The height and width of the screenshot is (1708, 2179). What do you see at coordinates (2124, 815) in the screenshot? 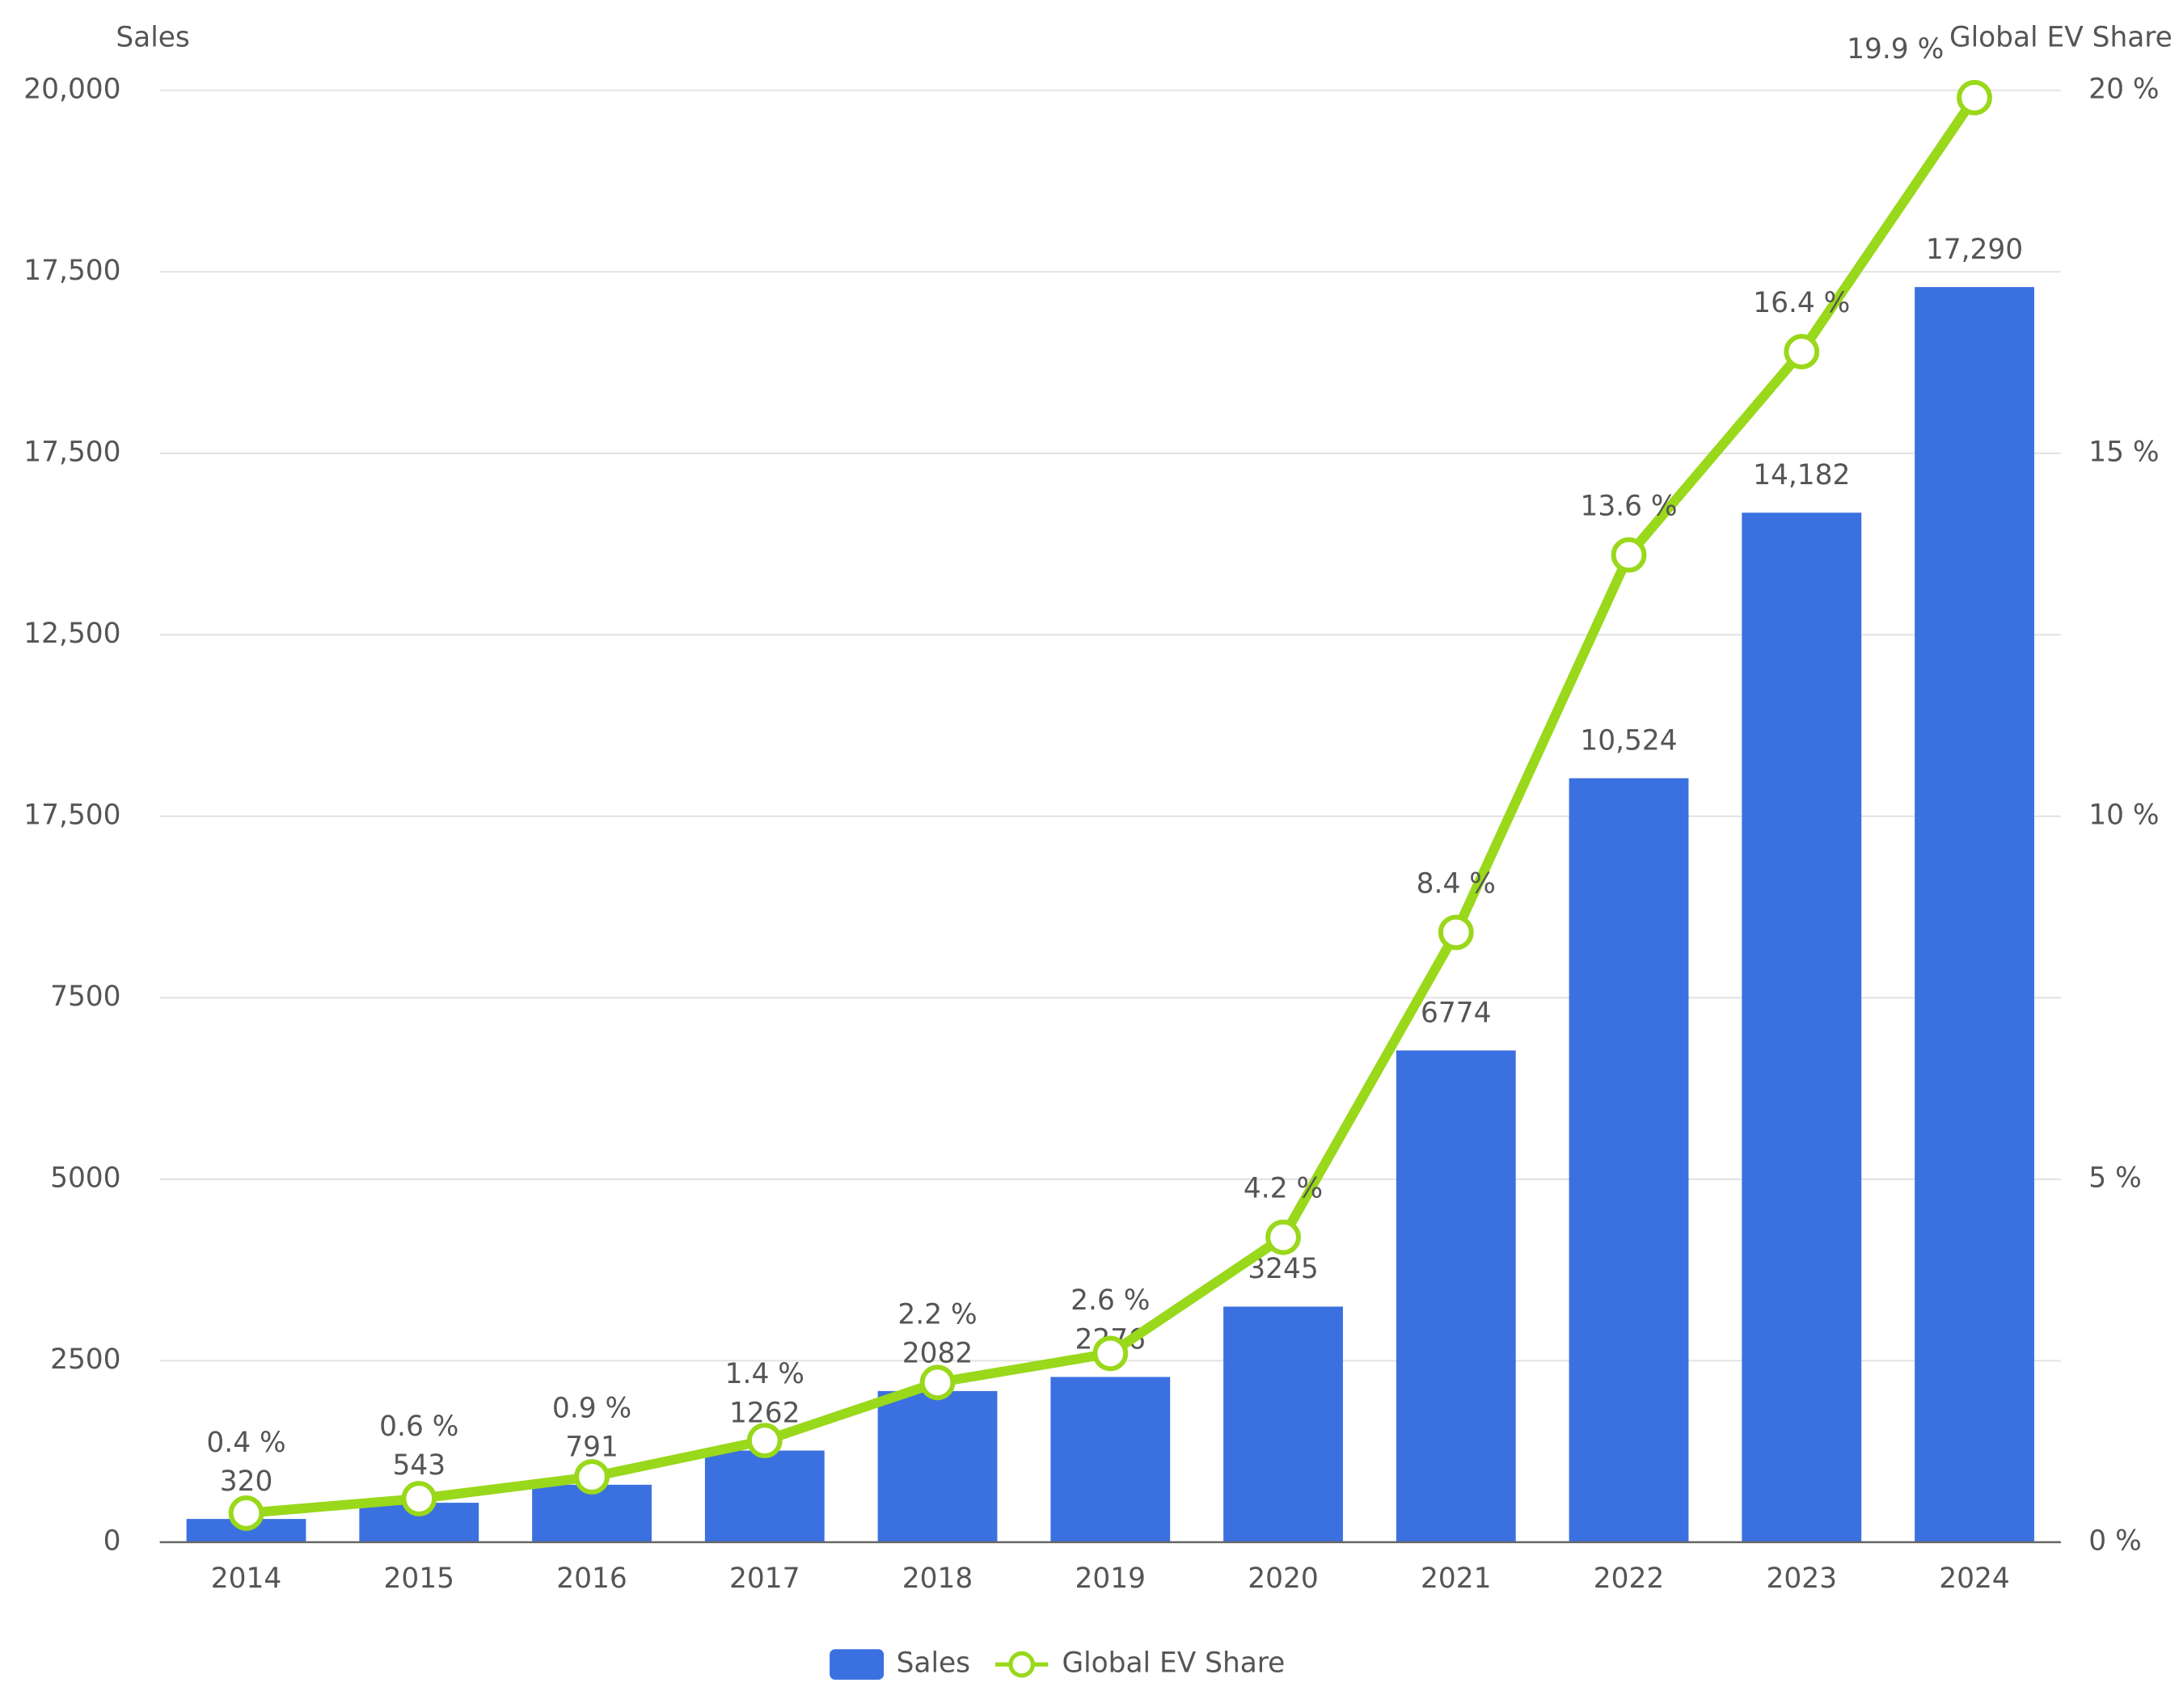
I see `y2-tick-label: 10 %` at bounding box center [2124, 815].